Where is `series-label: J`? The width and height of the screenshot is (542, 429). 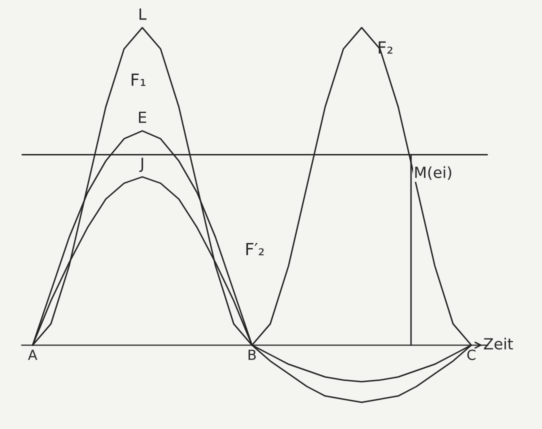 series-label: J is located at coordinates (141, 165).